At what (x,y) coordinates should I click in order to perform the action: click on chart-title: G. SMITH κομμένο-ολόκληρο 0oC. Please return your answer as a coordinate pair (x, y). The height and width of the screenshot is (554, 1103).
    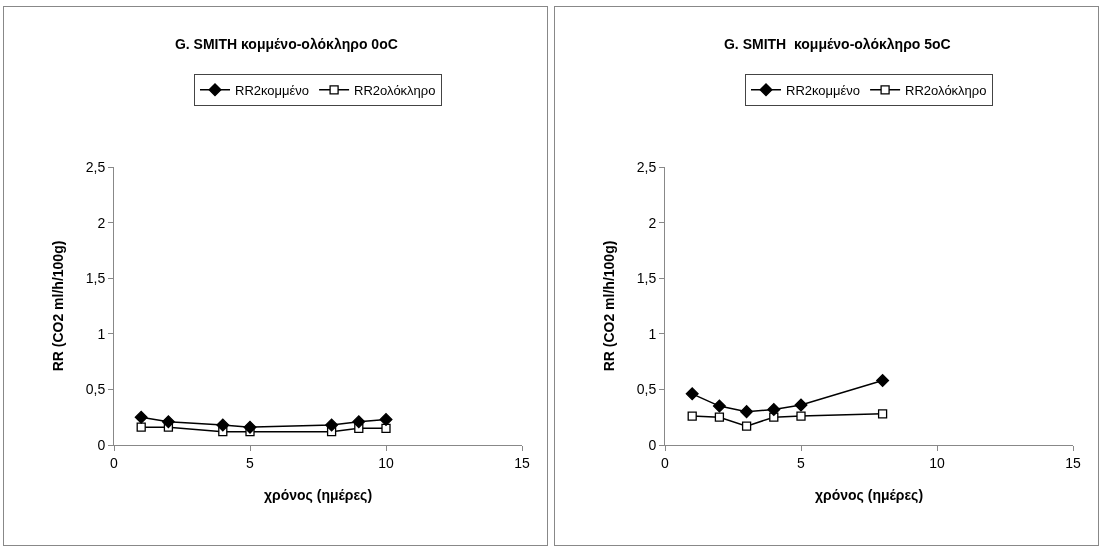
    Looking at the image, I should click on (286, 44).